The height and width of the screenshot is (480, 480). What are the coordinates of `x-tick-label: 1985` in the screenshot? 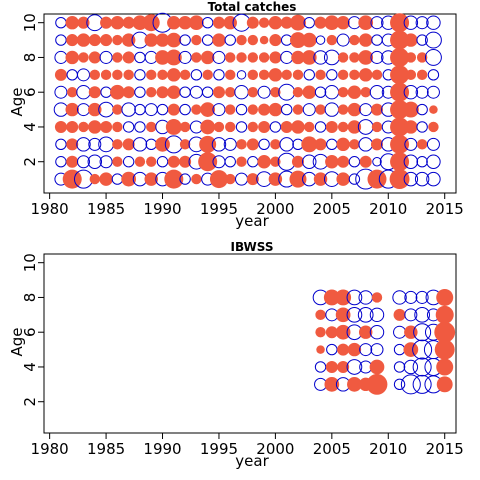 It's located at (106, 209).